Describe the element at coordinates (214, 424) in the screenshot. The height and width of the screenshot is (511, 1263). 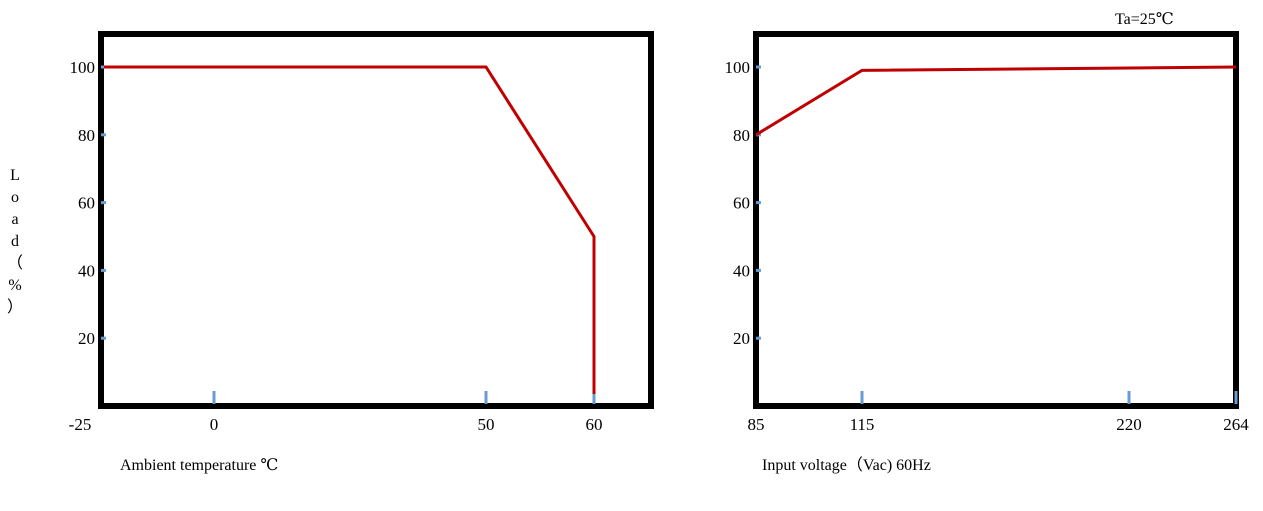
I see `x-tick-label: 0` at that location.